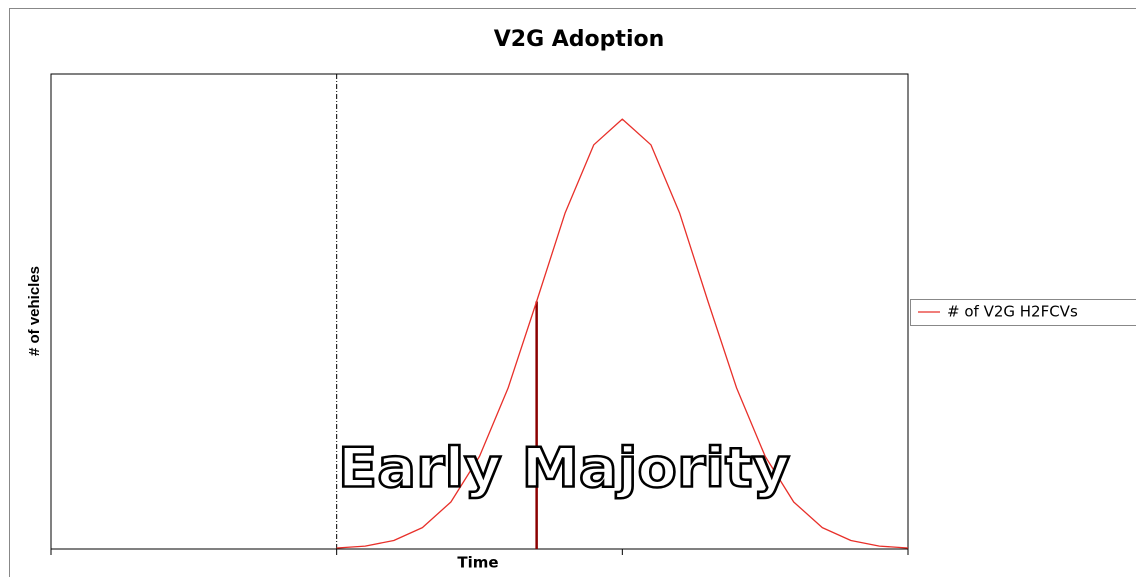 The image size is (1136, 577). Describe the element at coordinates (34, 311) in the screenshot. I see `y-axis-label: # of vehicles` at that location.